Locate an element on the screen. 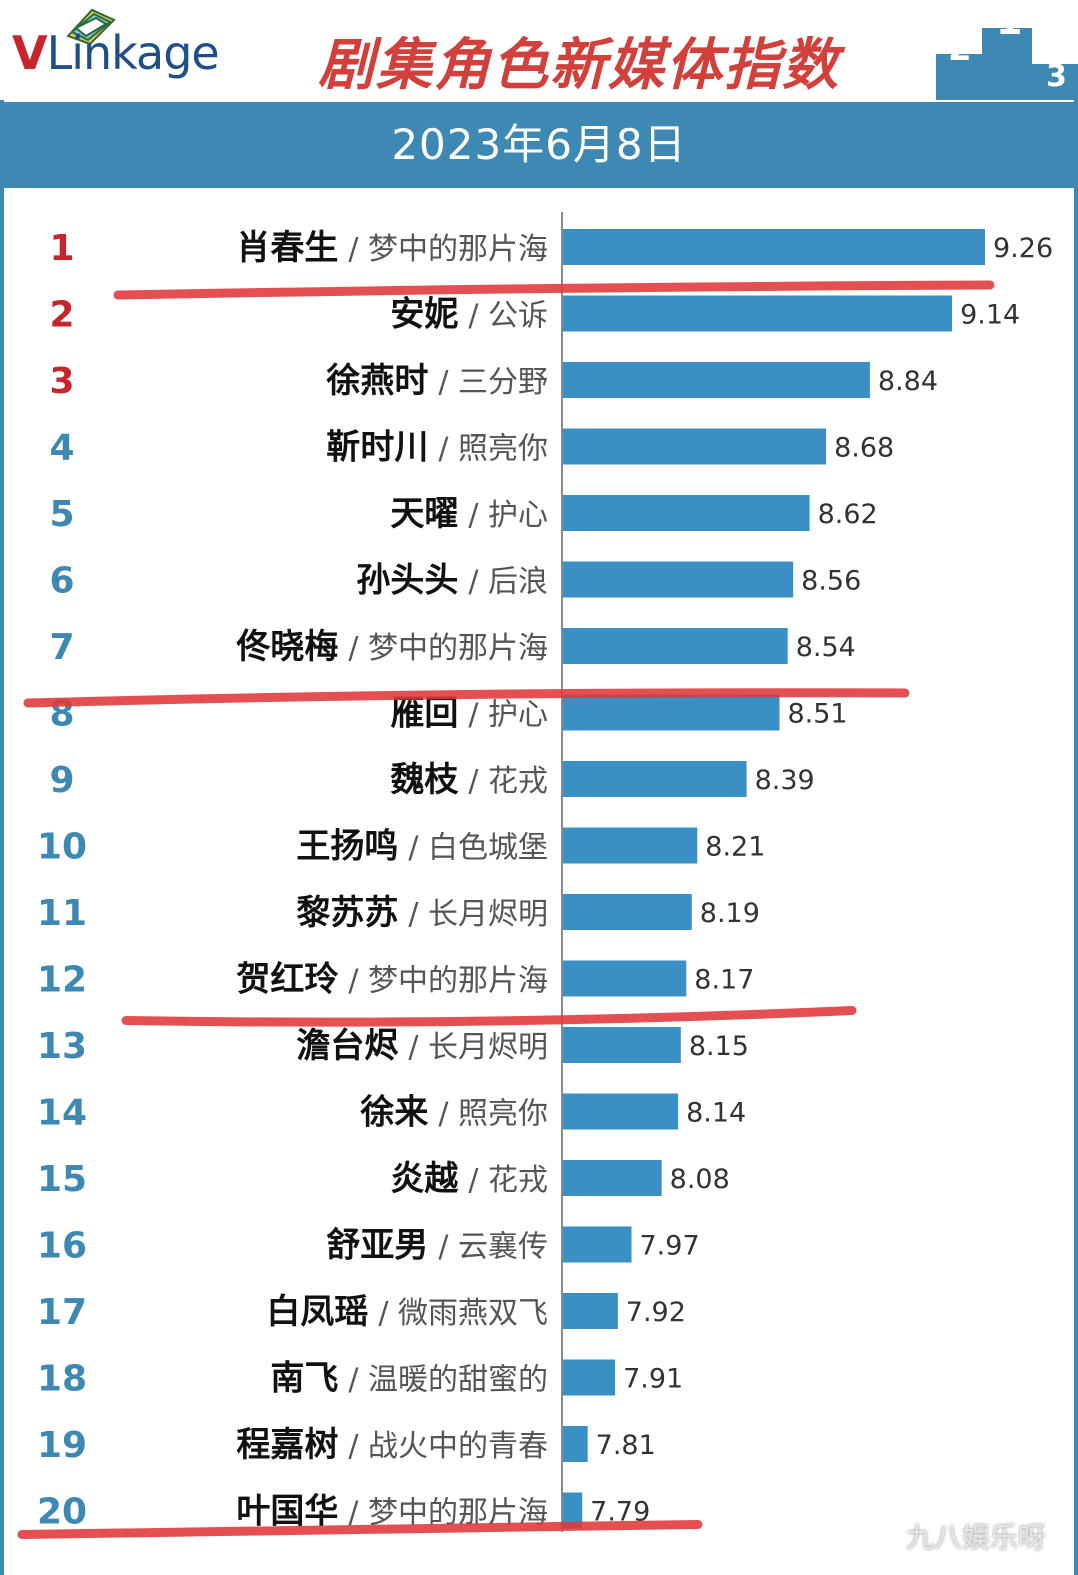  character-name: 白凤瑶 is located at coordinates (317, 1312).